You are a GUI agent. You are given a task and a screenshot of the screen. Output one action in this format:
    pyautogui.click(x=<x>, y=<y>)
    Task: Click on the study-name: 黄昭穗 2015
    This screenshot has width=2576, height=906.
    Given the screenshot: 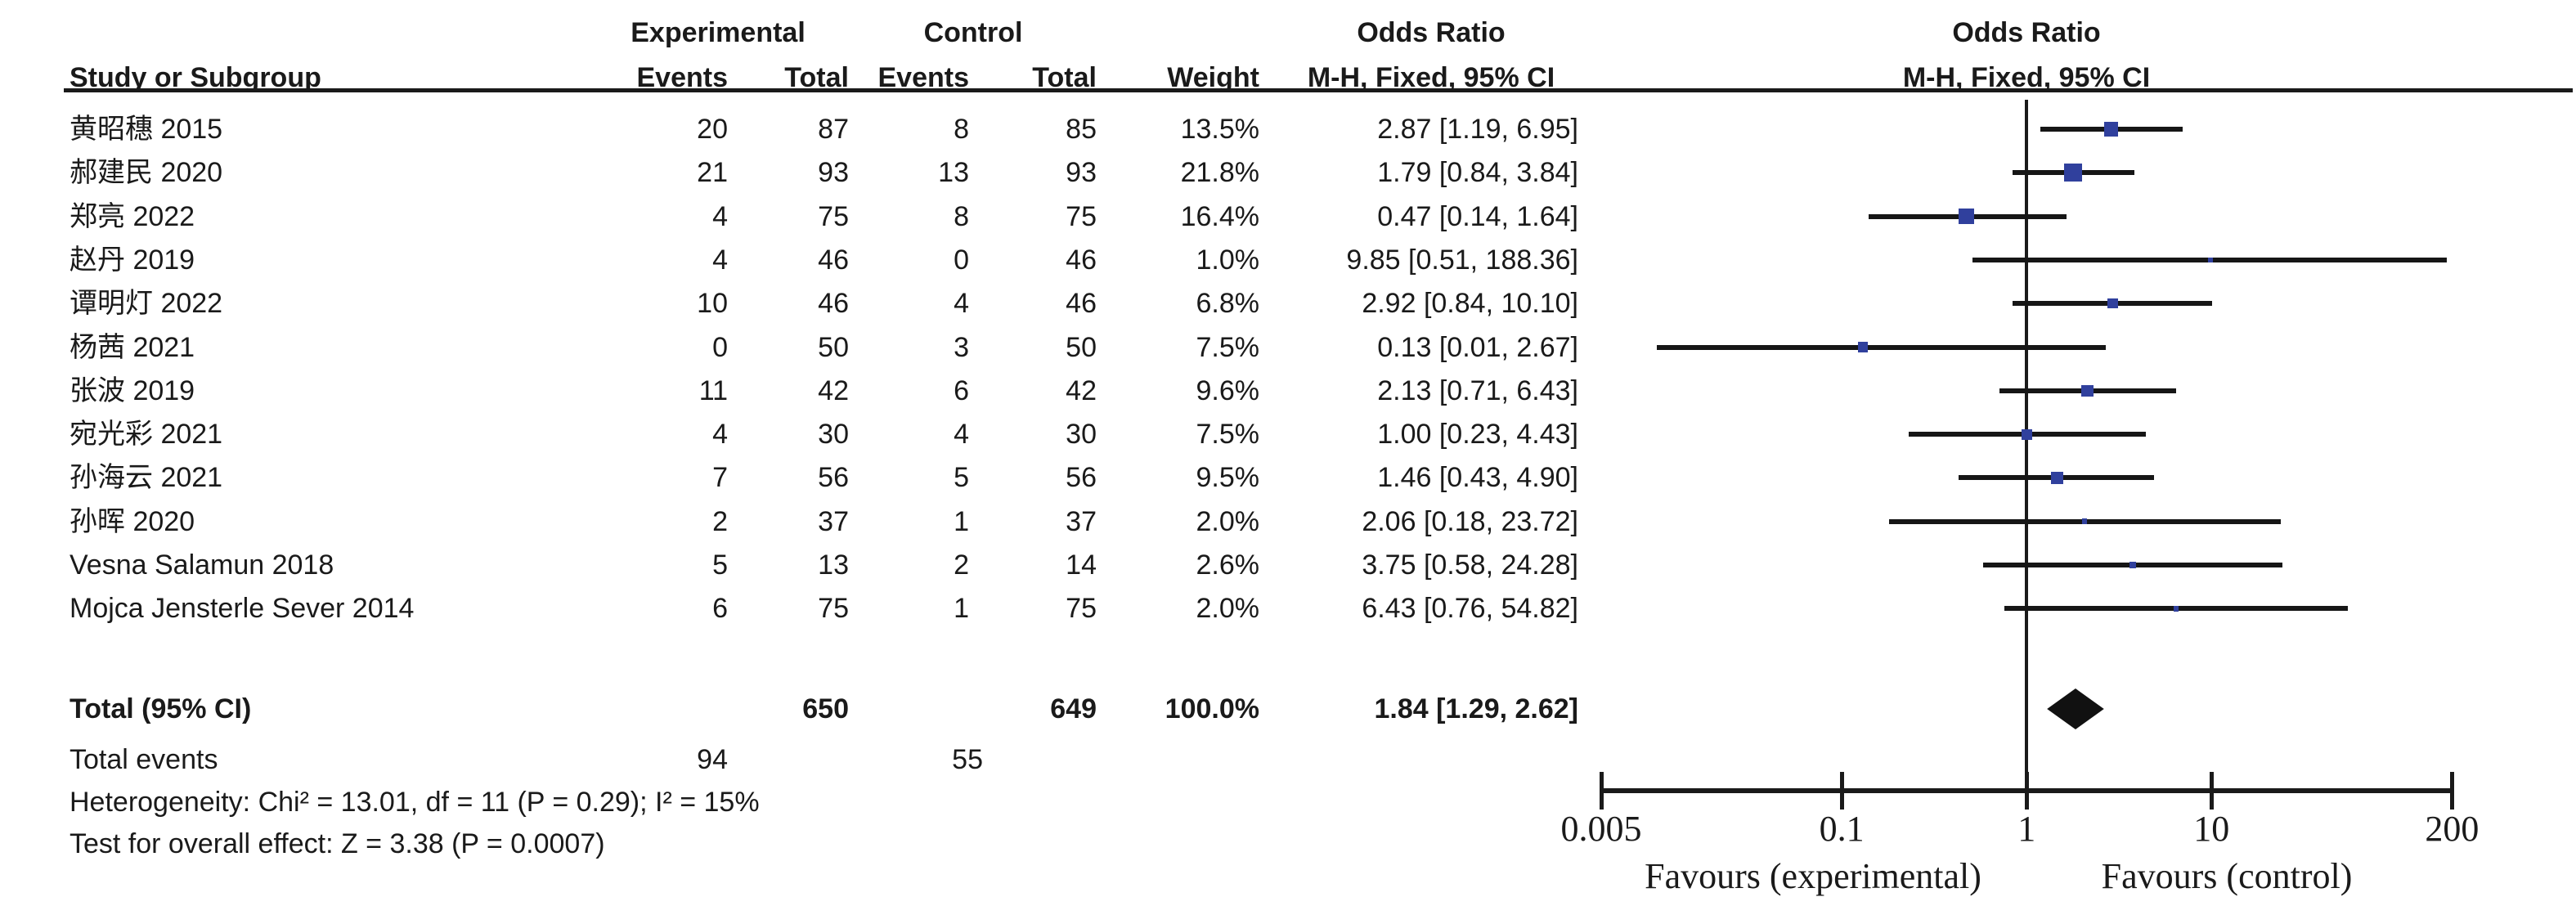 What is the action you would take?
    pyautogui.click(x=146, y=129)
    